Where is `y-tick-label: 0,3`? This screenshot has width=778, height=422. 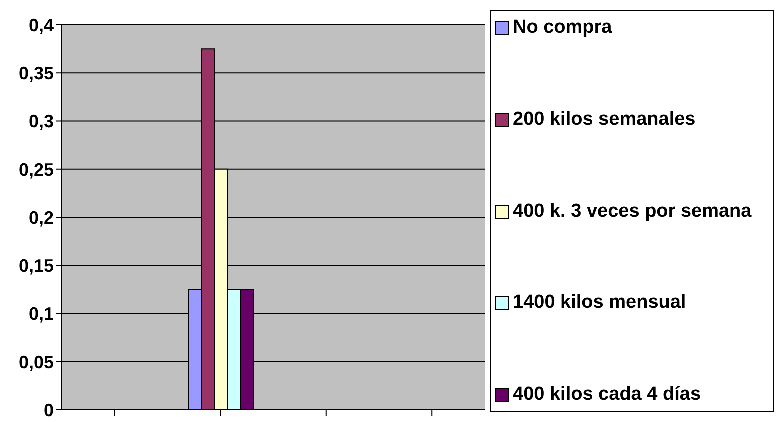
y-tick-label: 0,3 is located at coordinates (41, 122).